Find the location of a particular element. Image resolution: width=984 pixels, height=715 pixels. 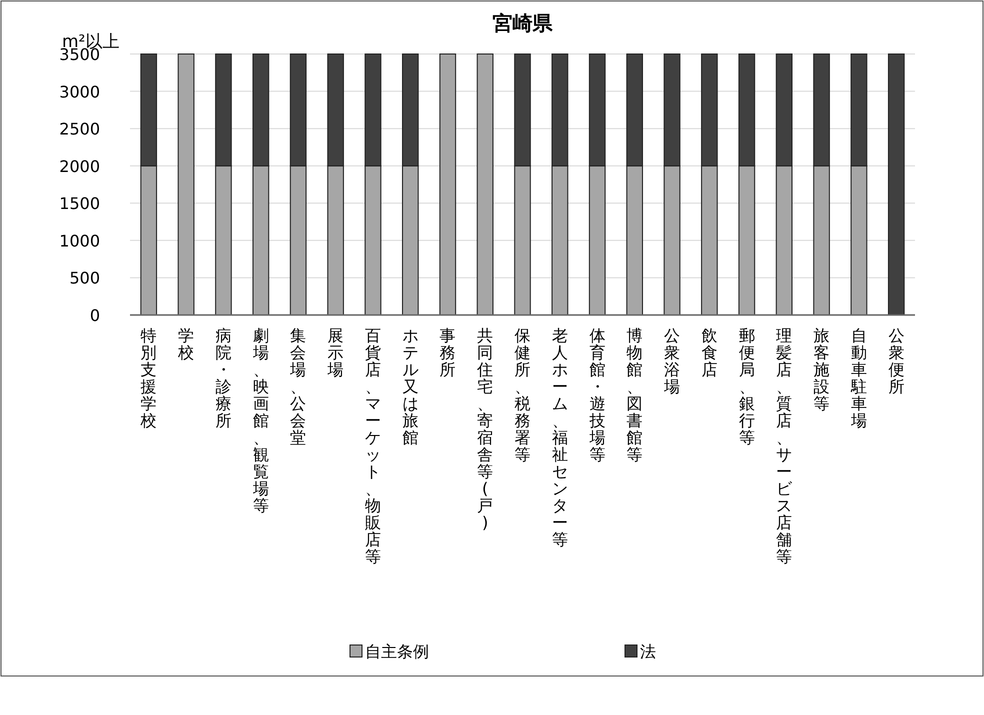

x-tick-label: 病院・診療所 is located at coordinates (223, 378).